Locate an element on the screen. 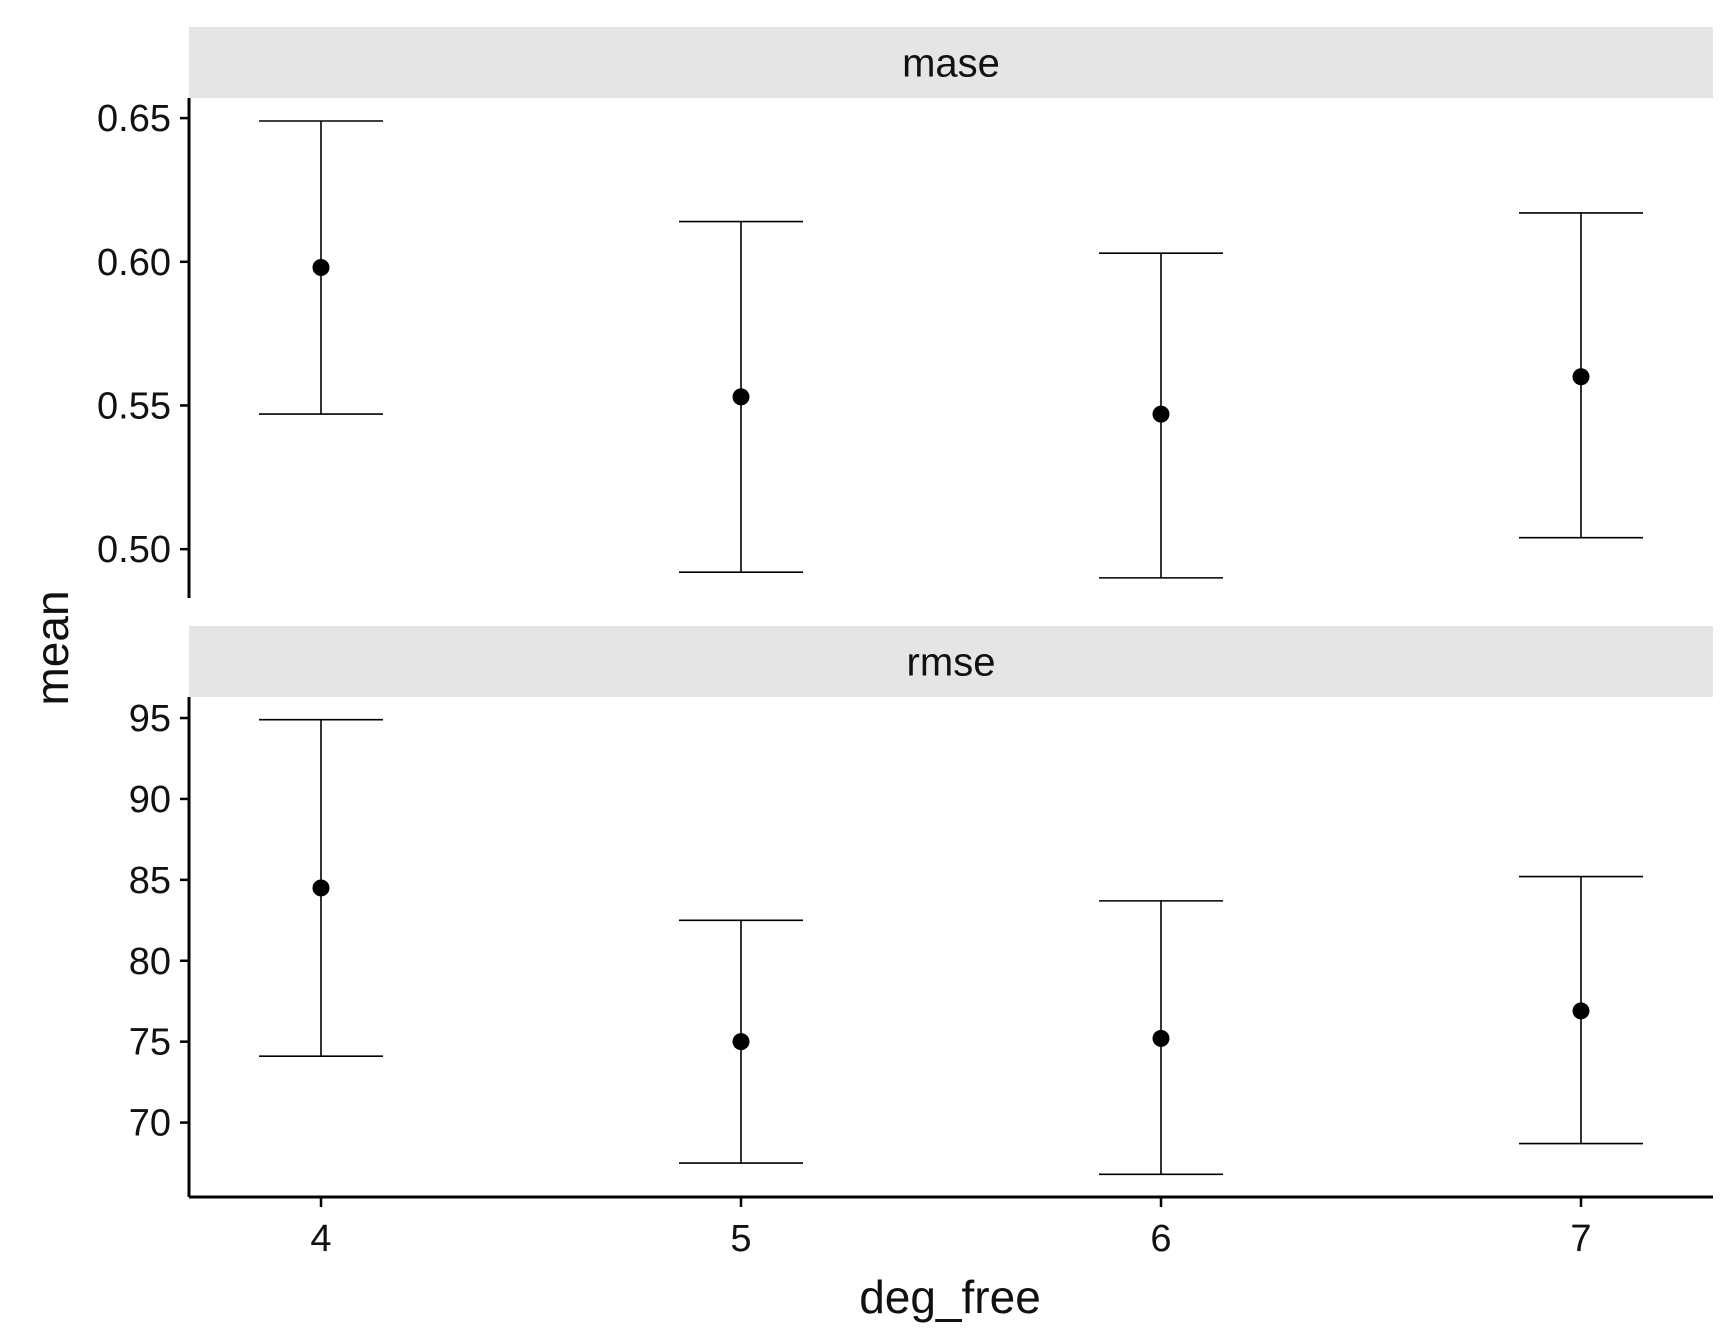 This screenshot has height=1344, width=1728. x-axis-title: deg_free is located at coordinates (950, 1297).